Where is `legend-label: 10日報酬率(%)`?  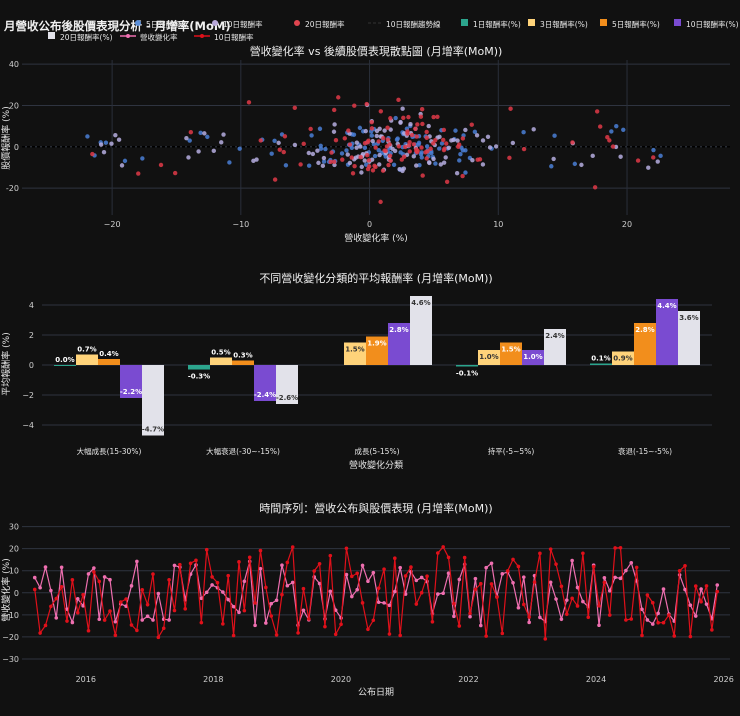
legend-label: 10日報酬率(%) is located at coordinates (712, 24).